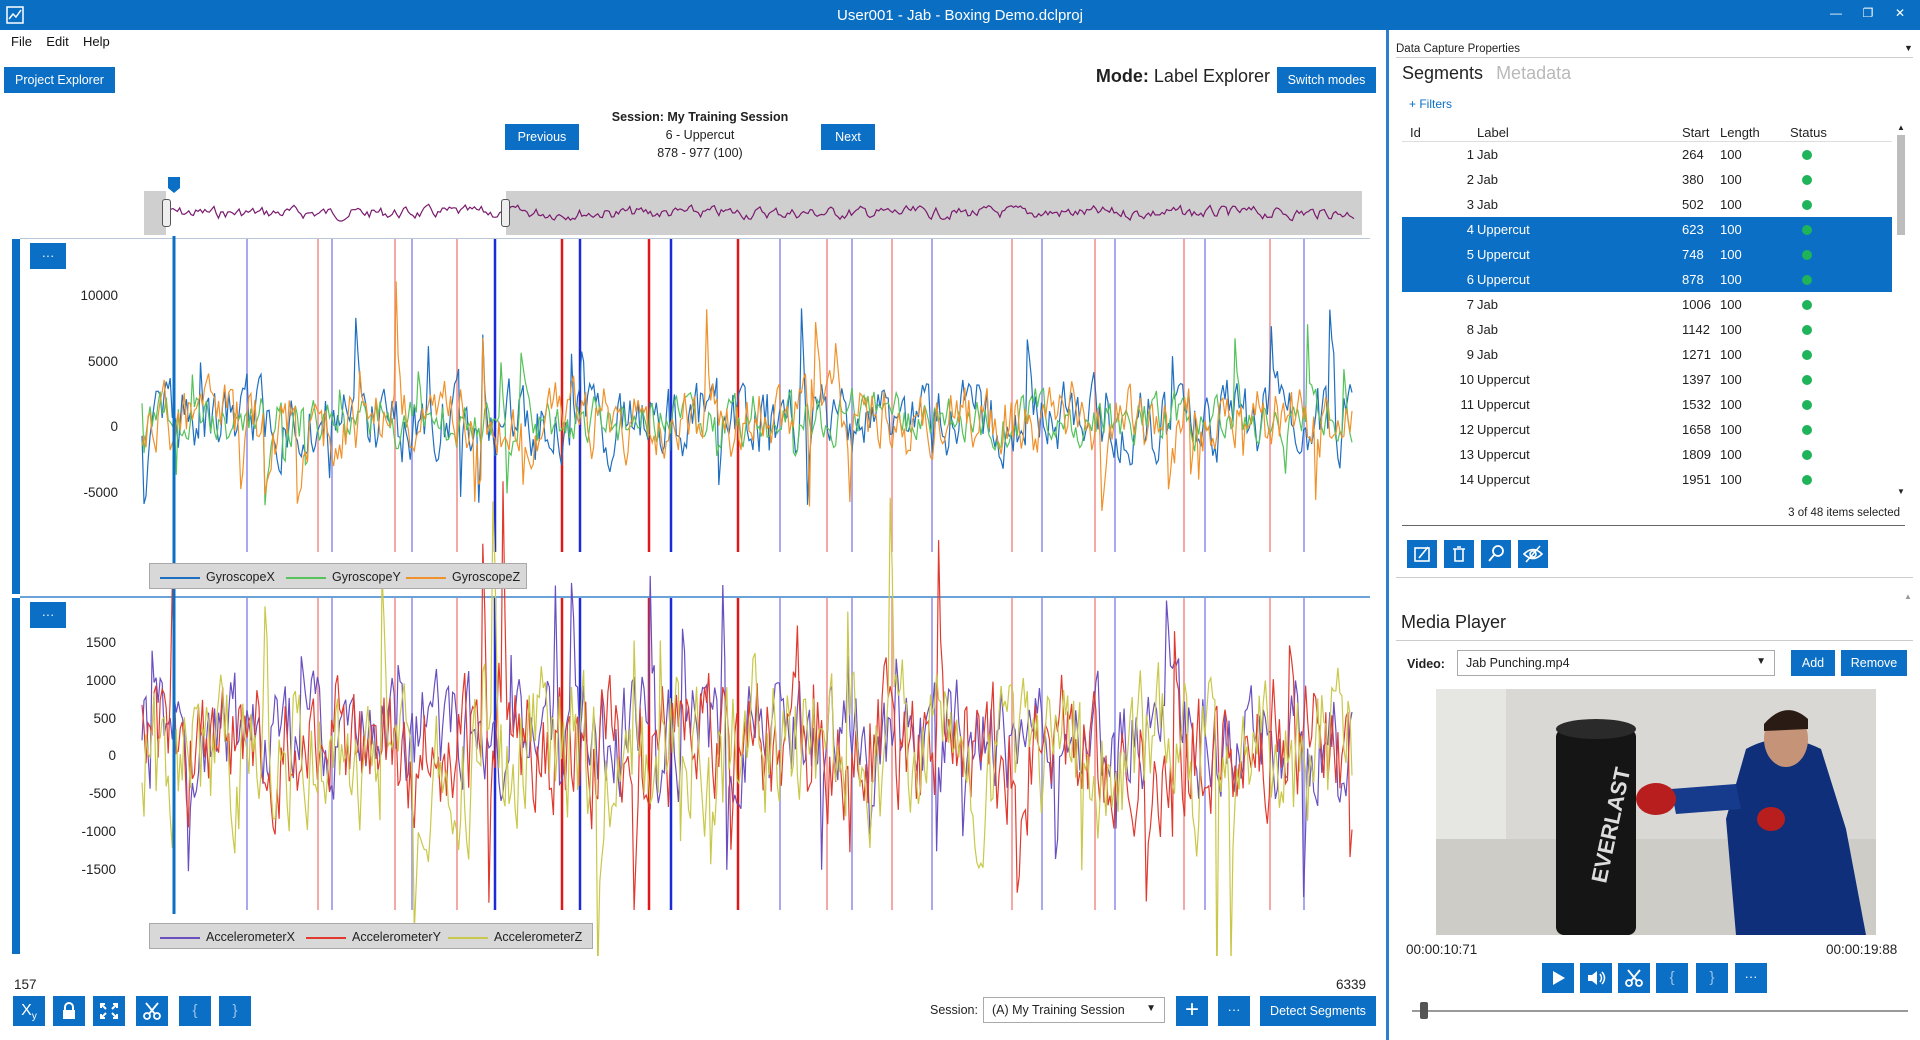  What do you see at coordinates (1503, 454) in the screenshot?
I see `cell-label: Uppercut` at bounding box center [1503, 454].